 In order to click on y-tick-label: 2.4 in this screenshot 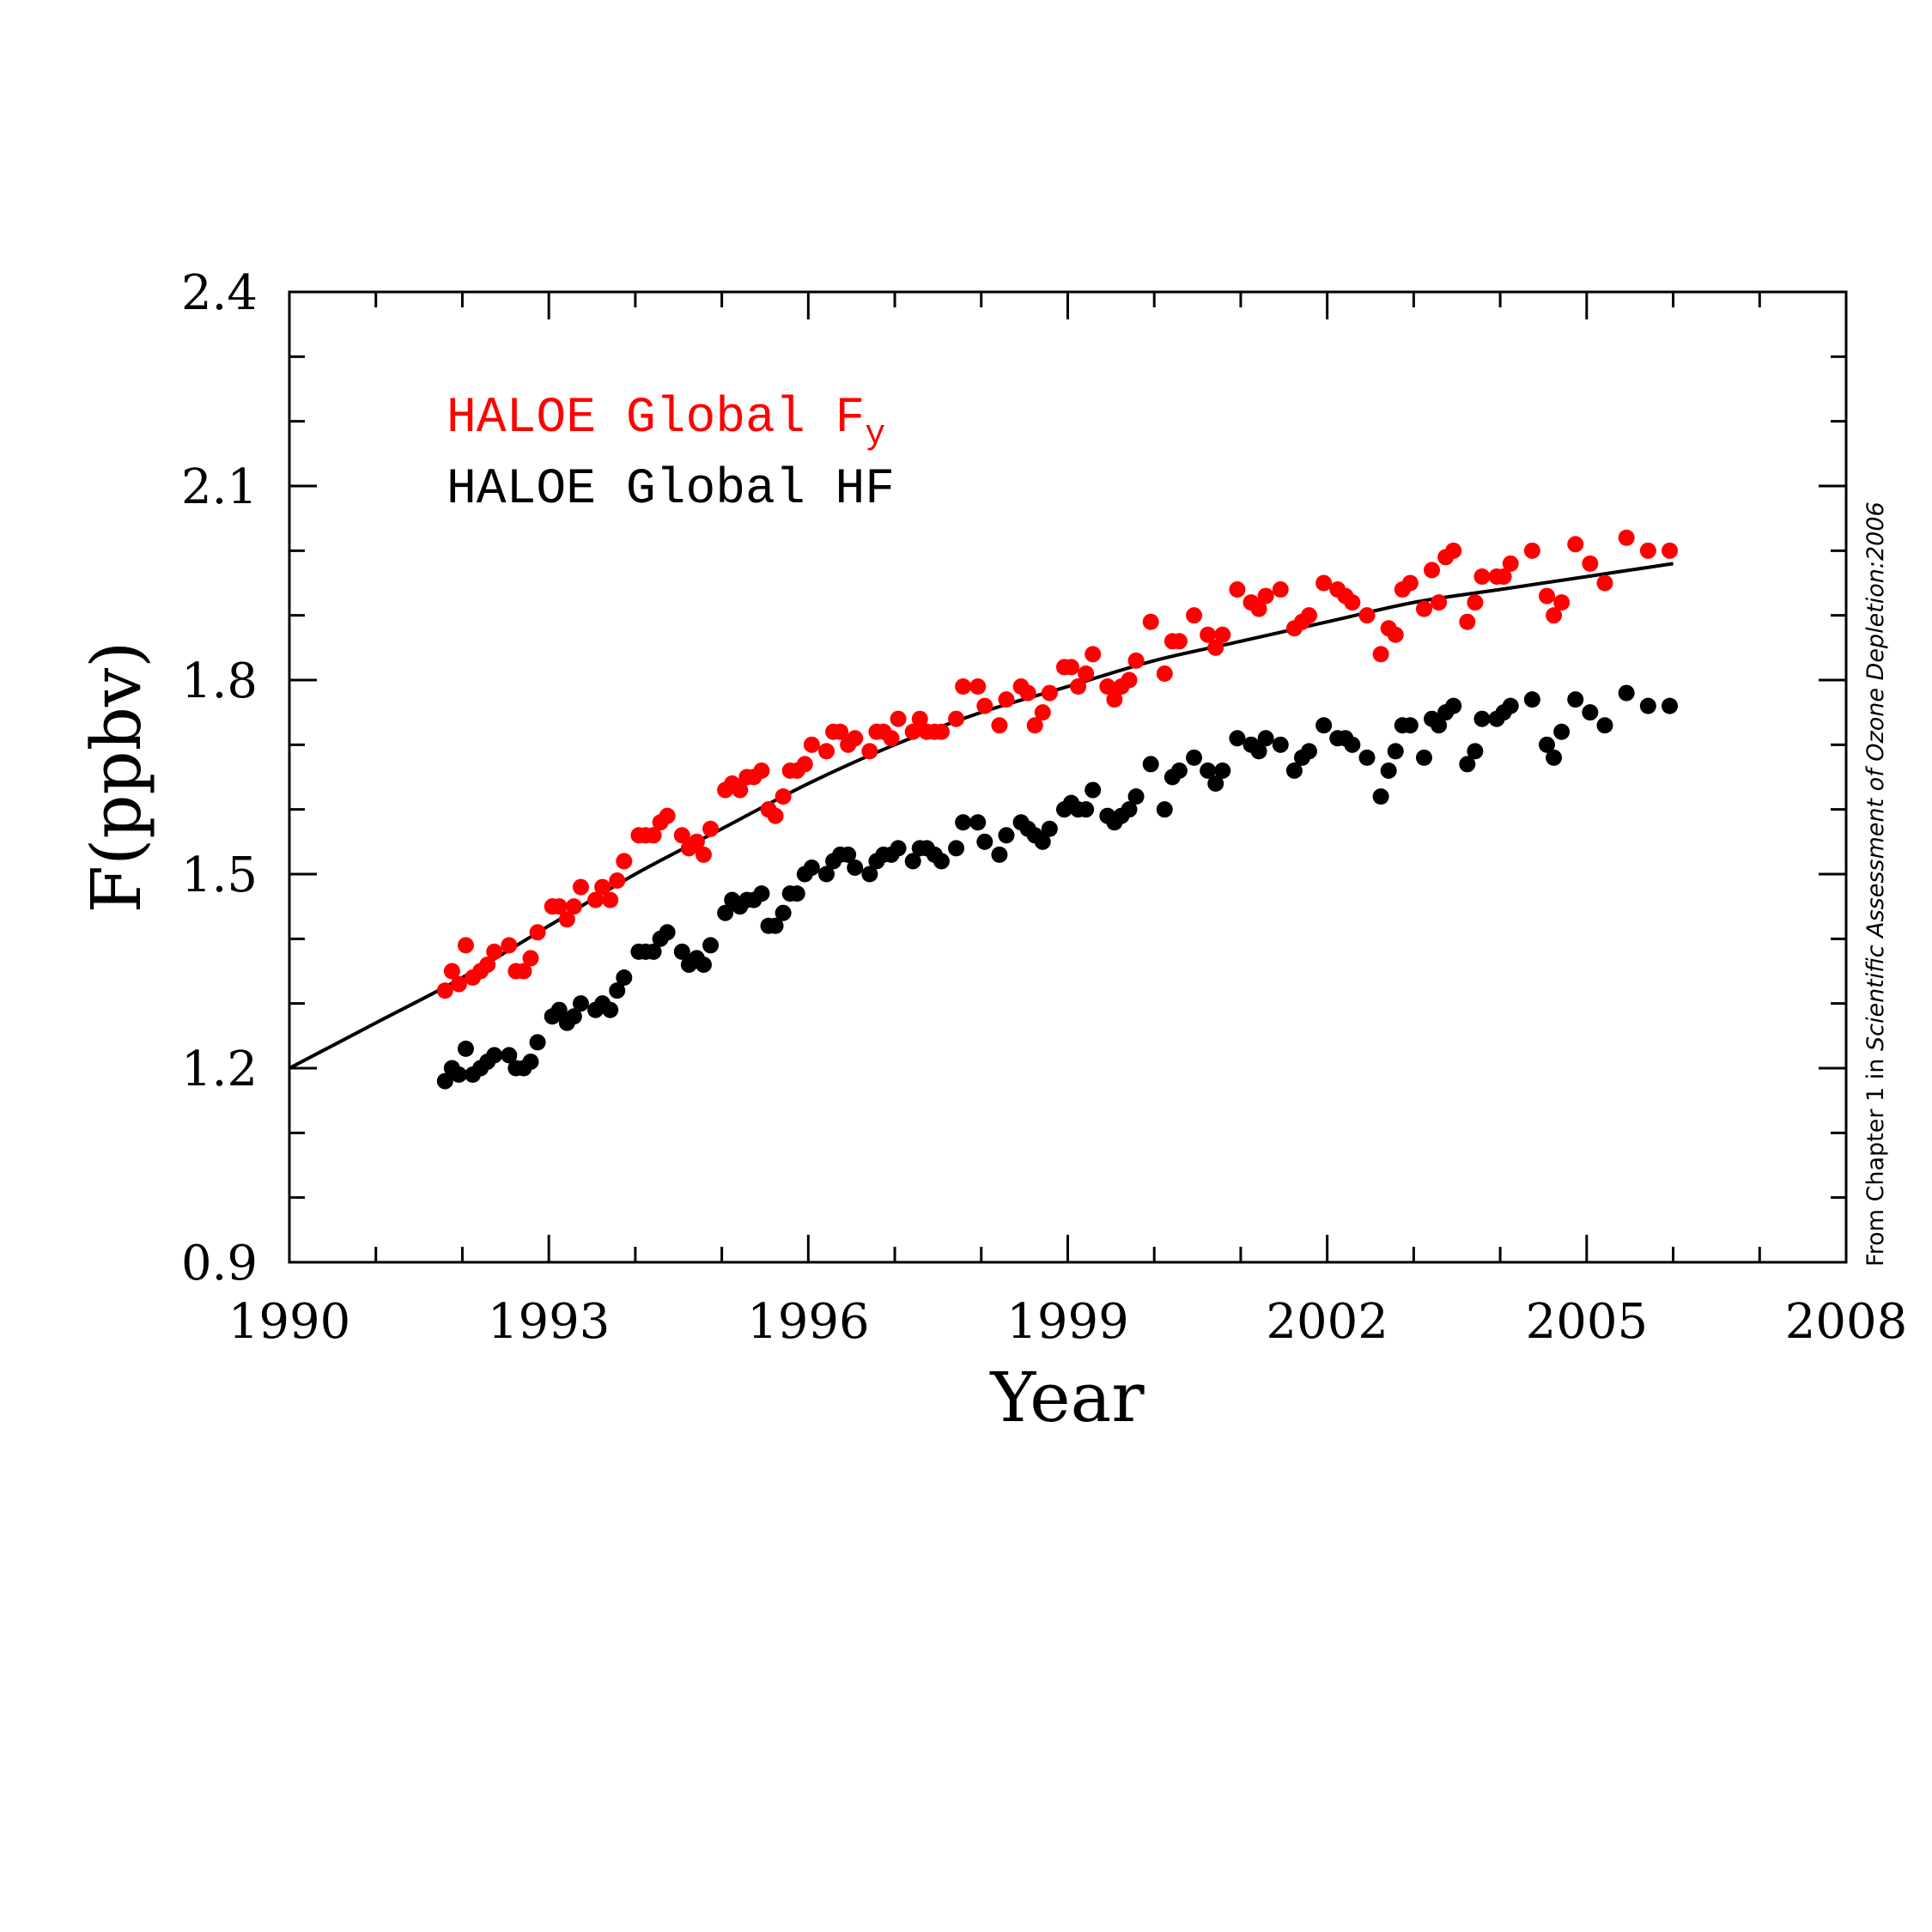, I will do `click(219, 293)`.